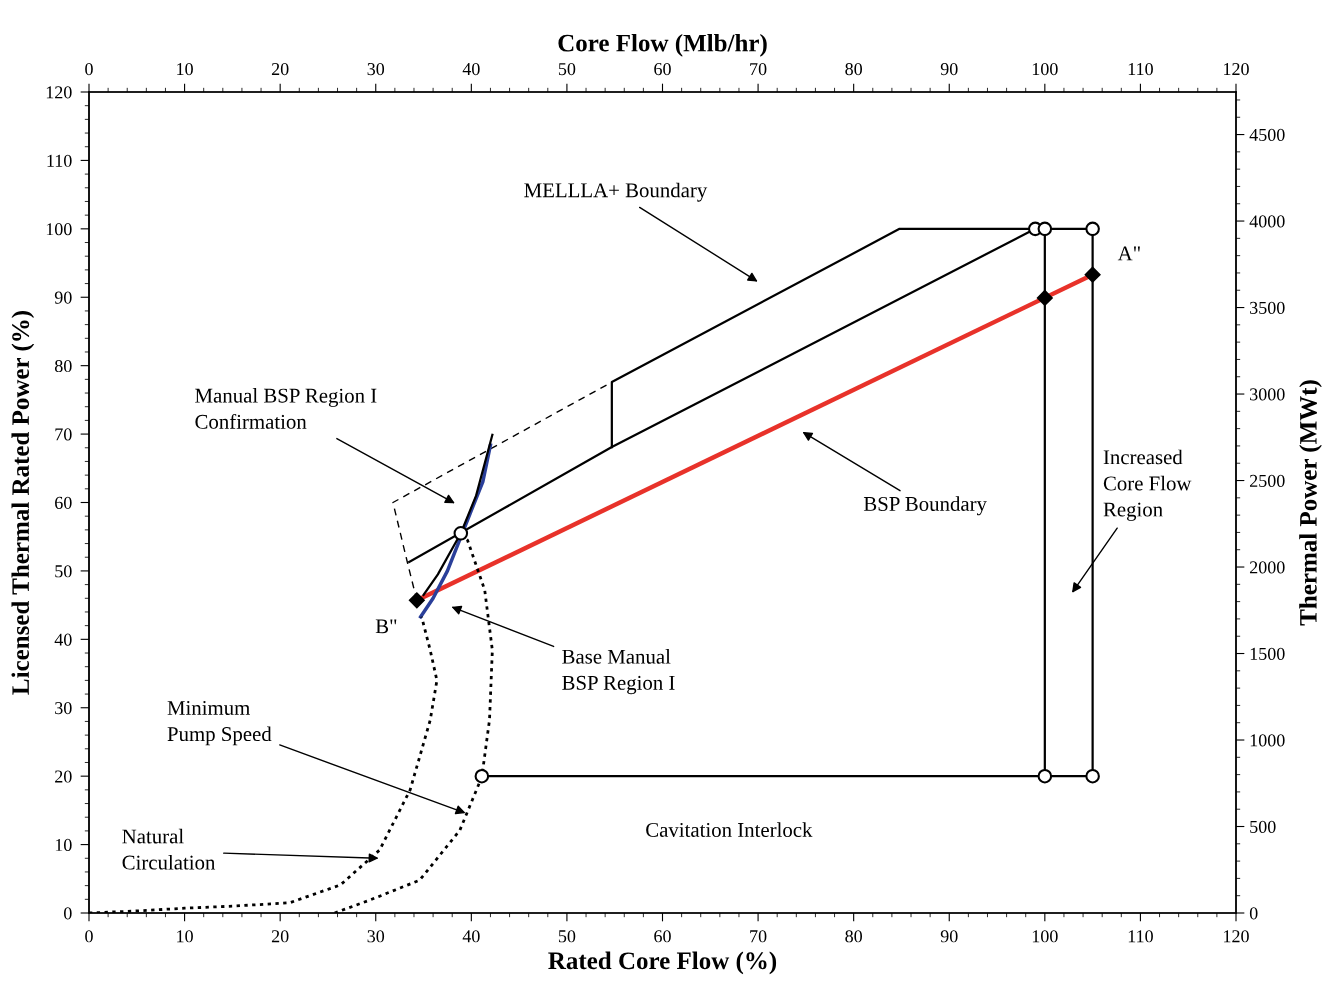  I want to click on x-tick-label: 40, so click(471, 936).